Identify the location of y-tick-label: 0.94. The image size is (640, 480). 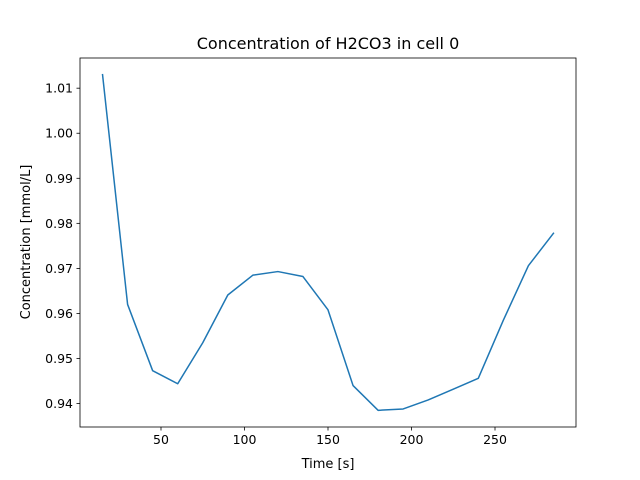
(59, 403).